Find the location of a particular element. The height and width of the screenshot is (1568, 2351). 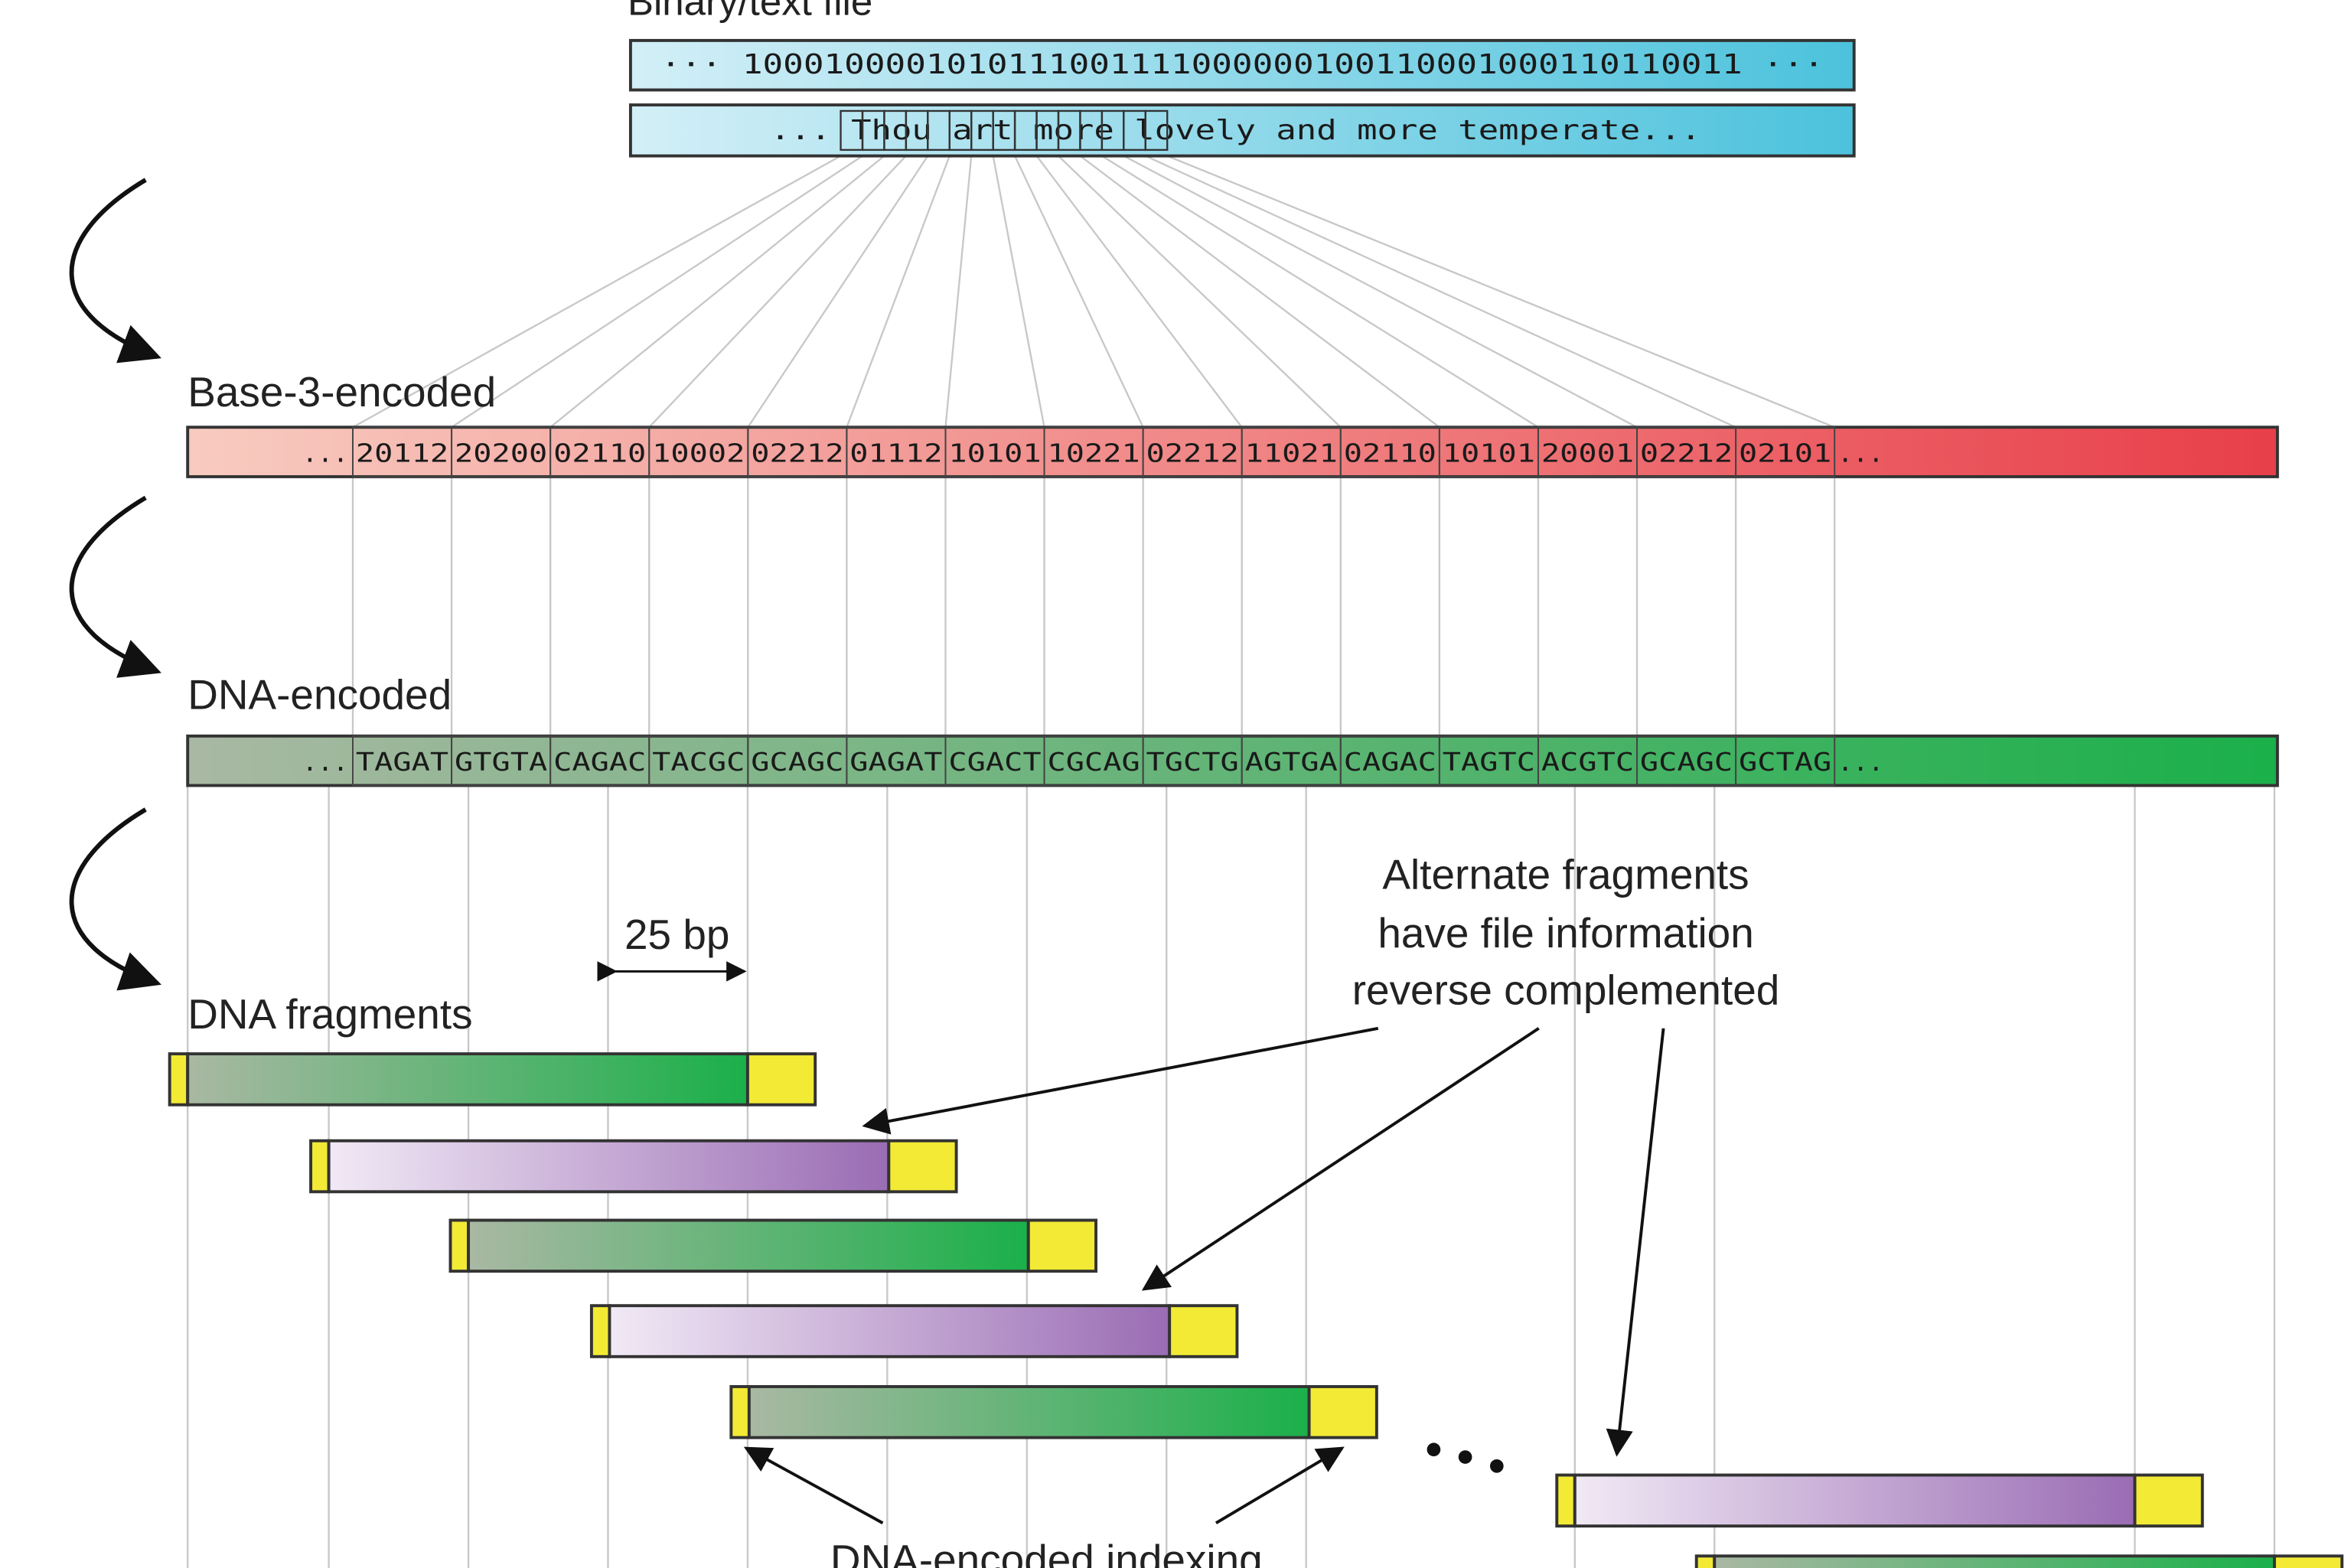

chunk: 20200 is located at coordinates (501, 453).